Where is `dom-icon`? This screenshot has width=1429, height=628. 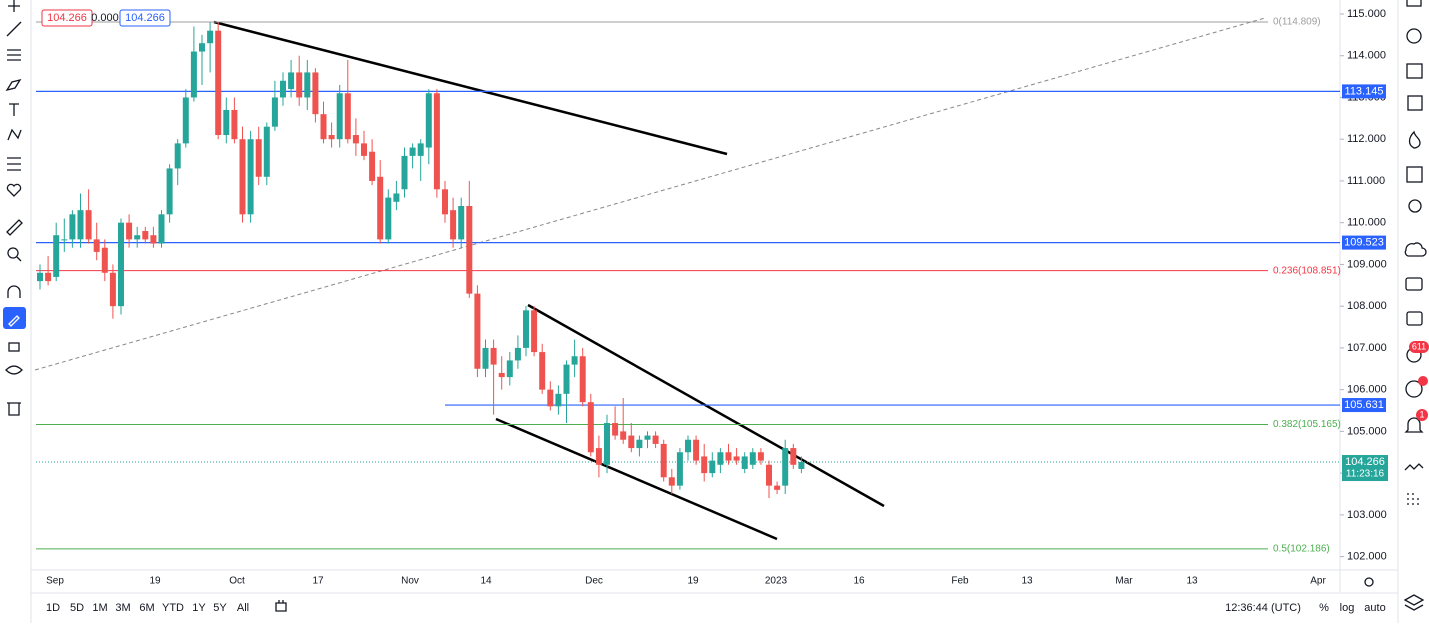 dom-icon is located at coordinates (1413, 499).